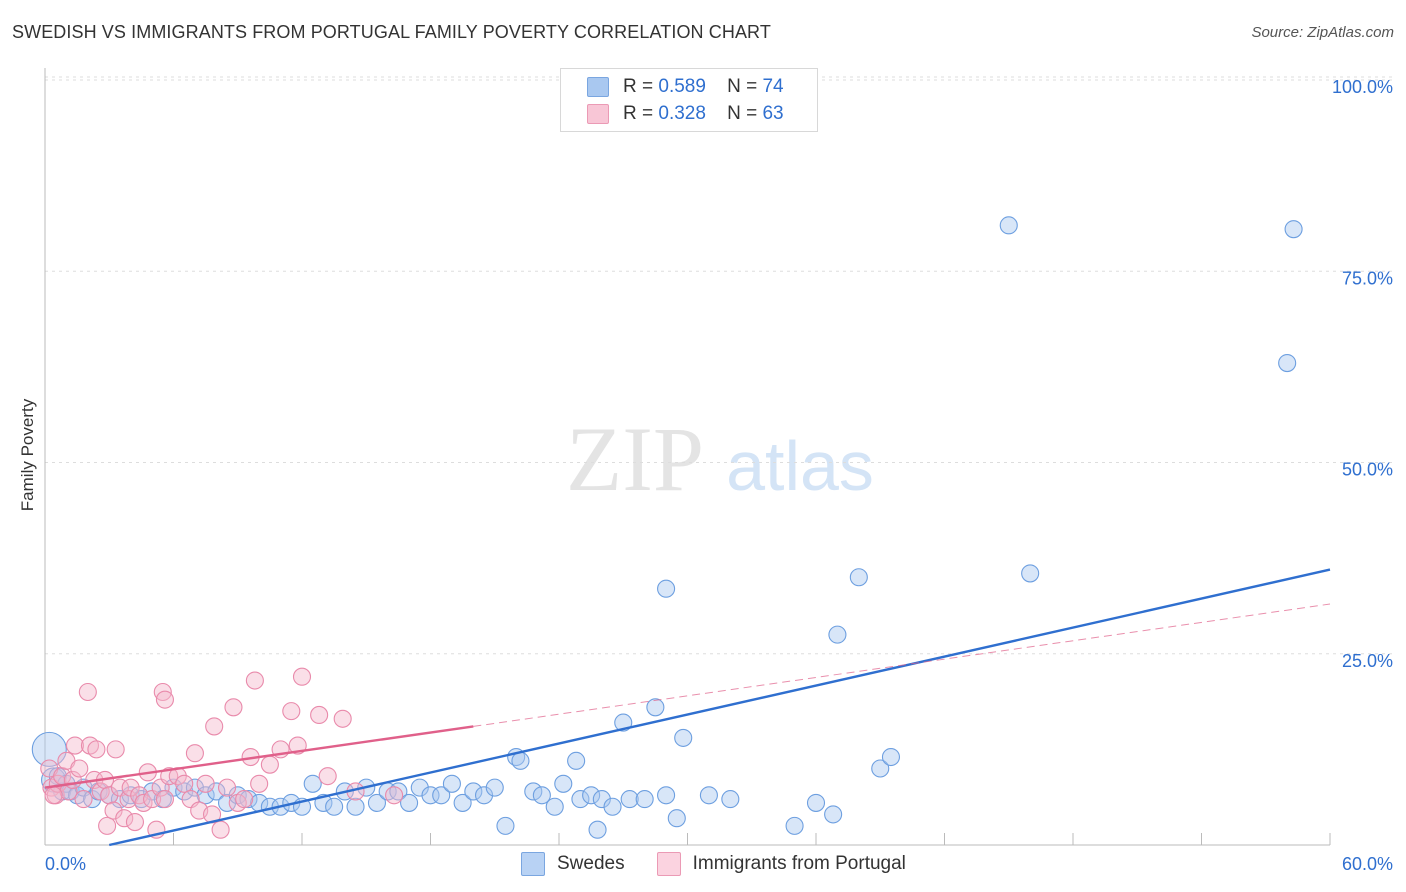 The image size is (1406, 892). I want to click on trendline-portugal, so click(259, 757).